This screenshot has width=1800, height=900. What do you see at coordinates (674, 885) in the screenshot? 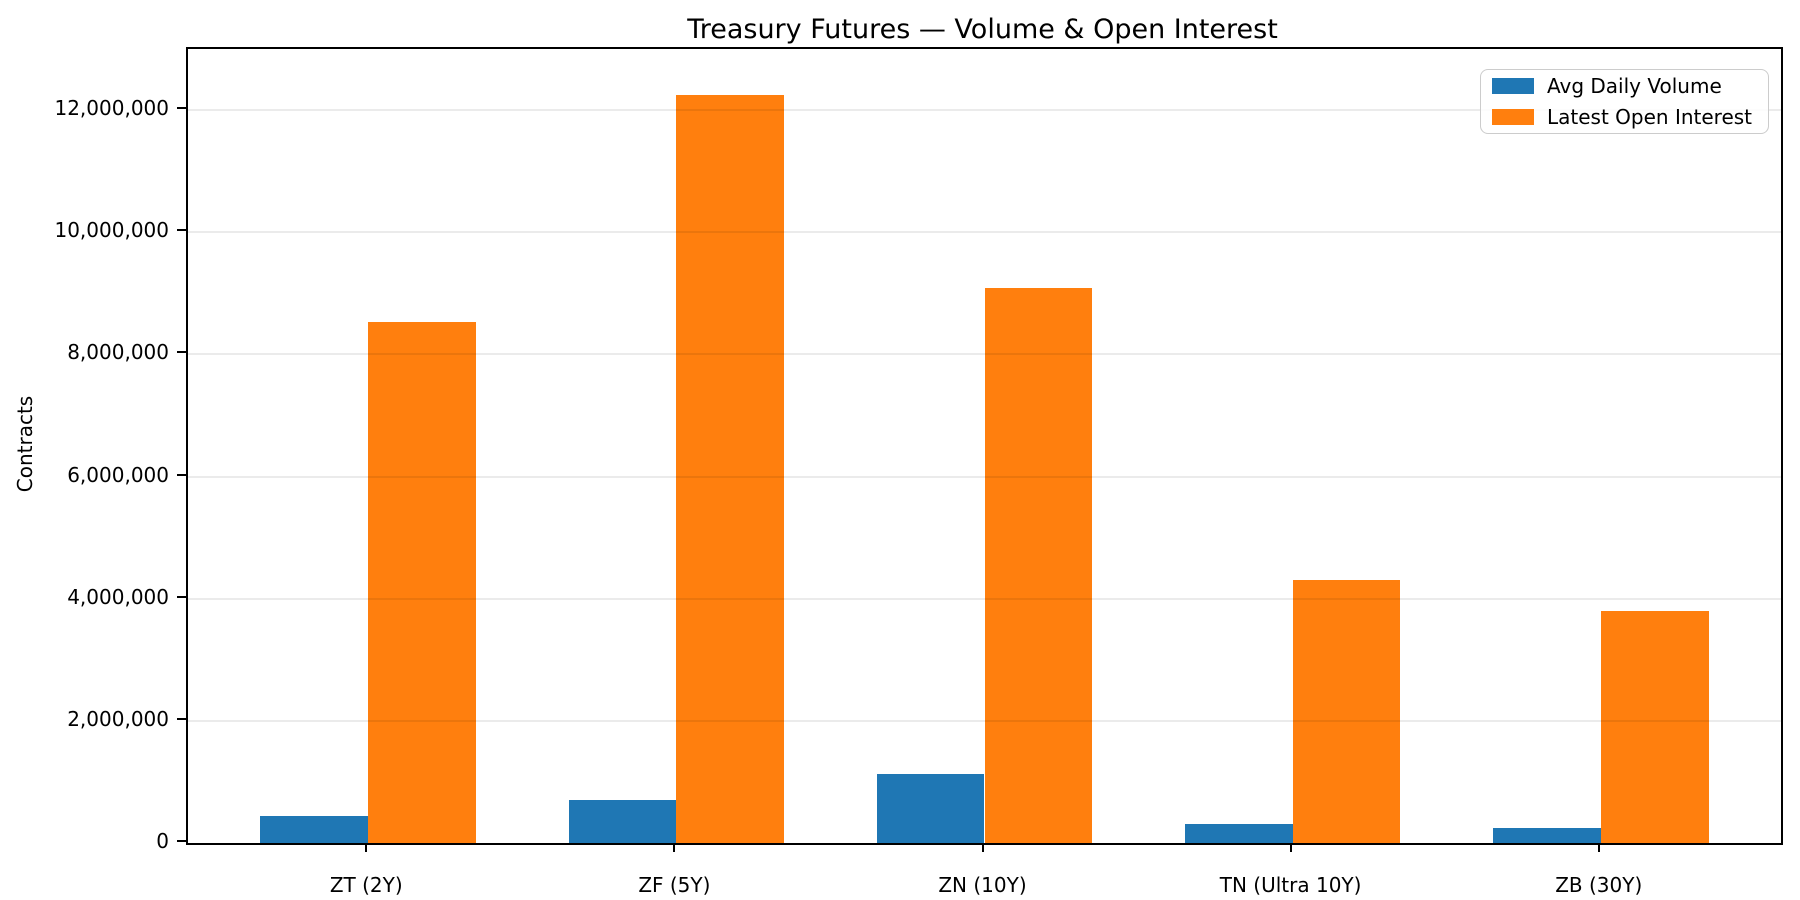
I see `x-tick-label: ZF (5Y)` at bounding box center [674, 885].